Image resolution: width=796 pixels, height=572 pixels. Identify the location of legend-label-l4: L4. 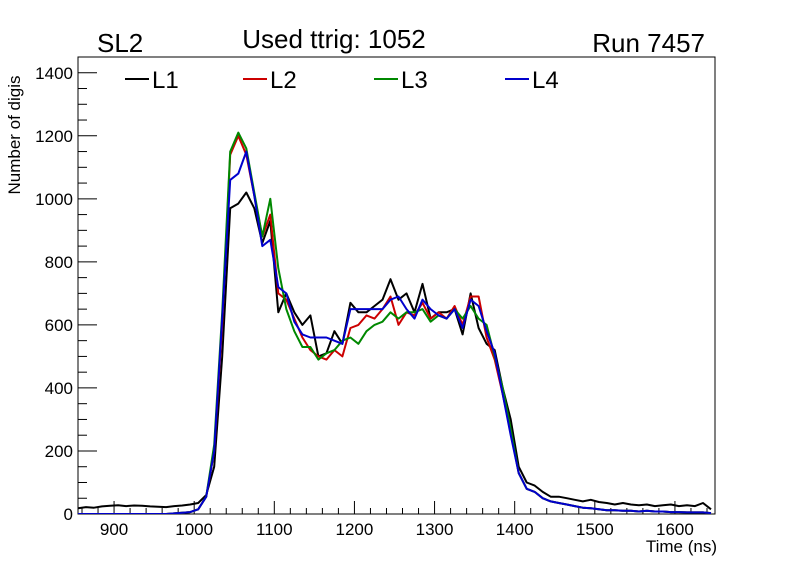
(545, 80).